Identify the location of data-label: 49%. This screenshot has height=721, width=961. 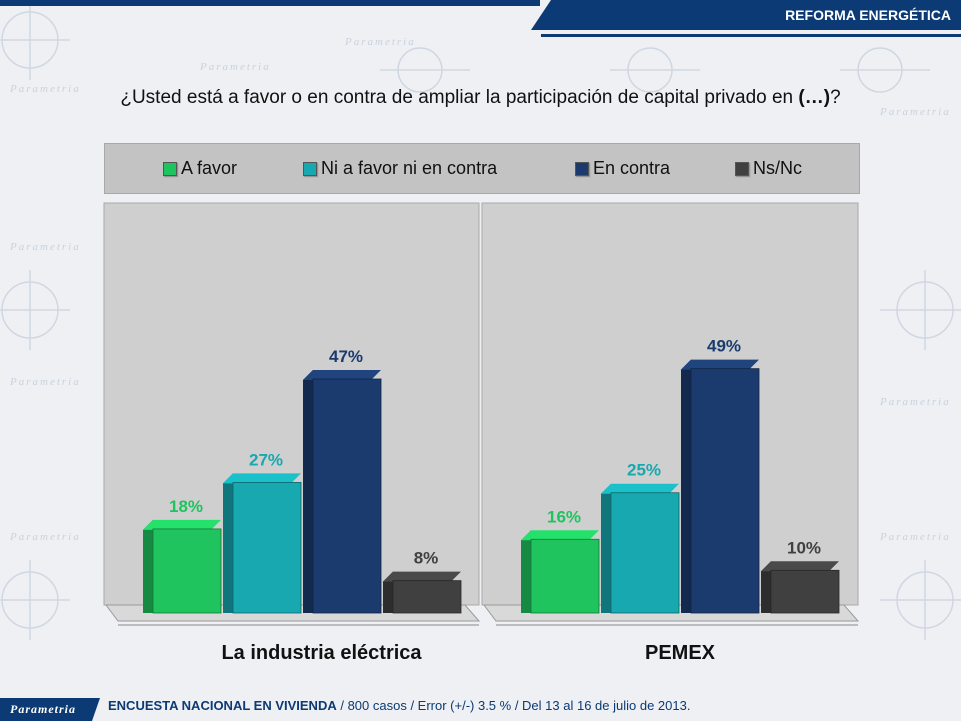
(724, 346).